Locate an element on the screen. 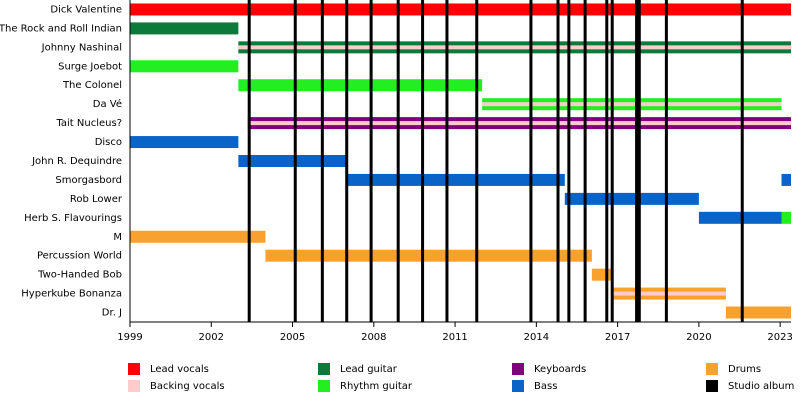 The image size is (800, 400). legend-label: Drums is located at coordinates (744, 369).